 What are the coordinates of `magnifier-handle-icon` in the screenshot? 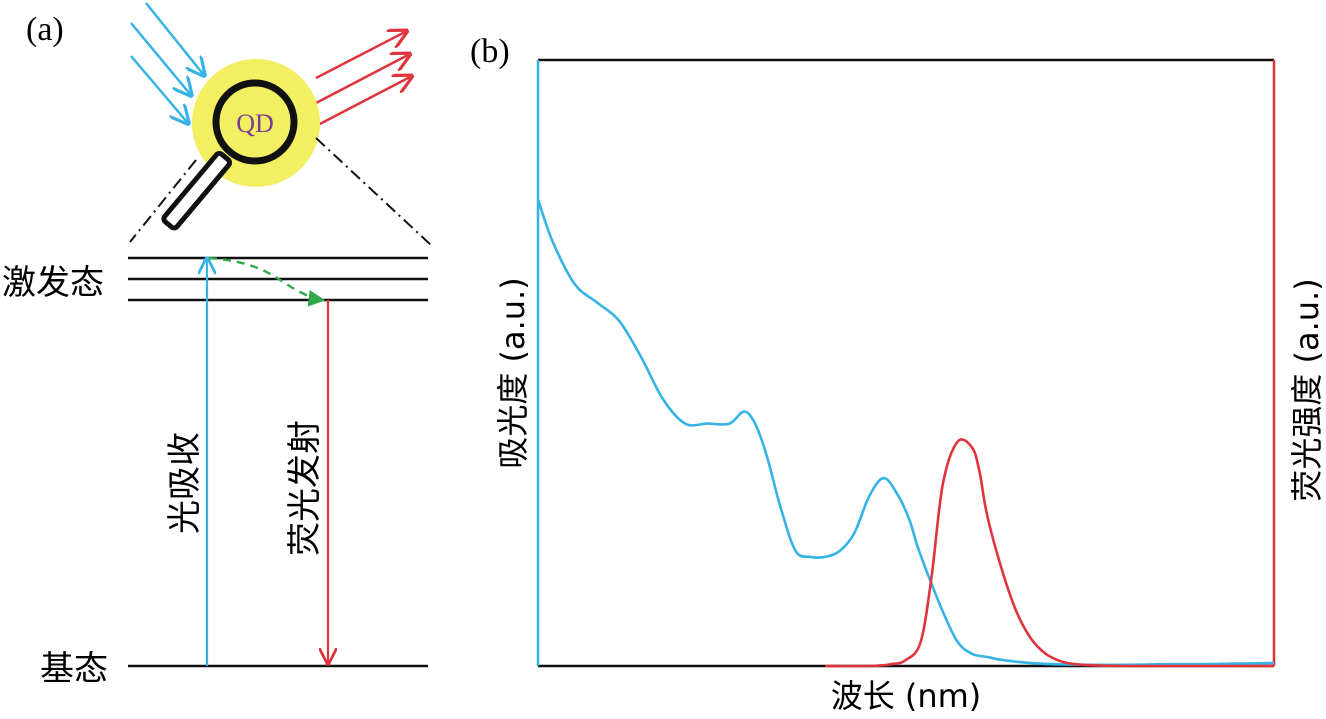 It's located at (196, 190).